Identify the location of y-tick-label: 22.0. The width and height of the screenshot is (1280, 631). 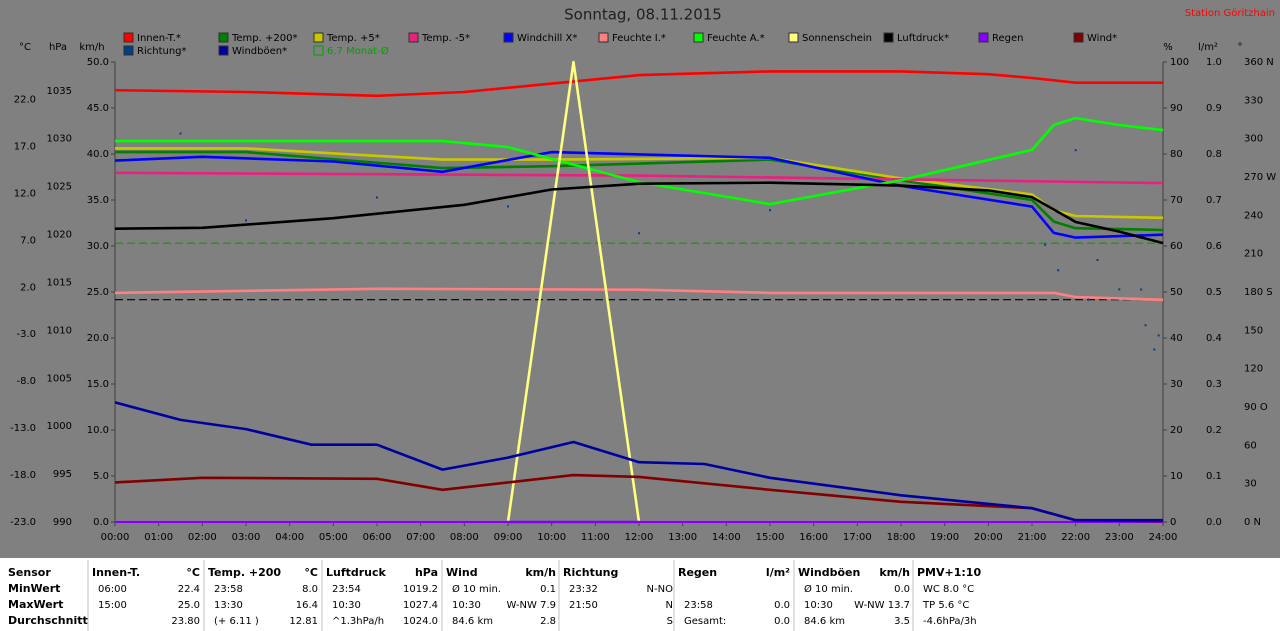
(25, 100).